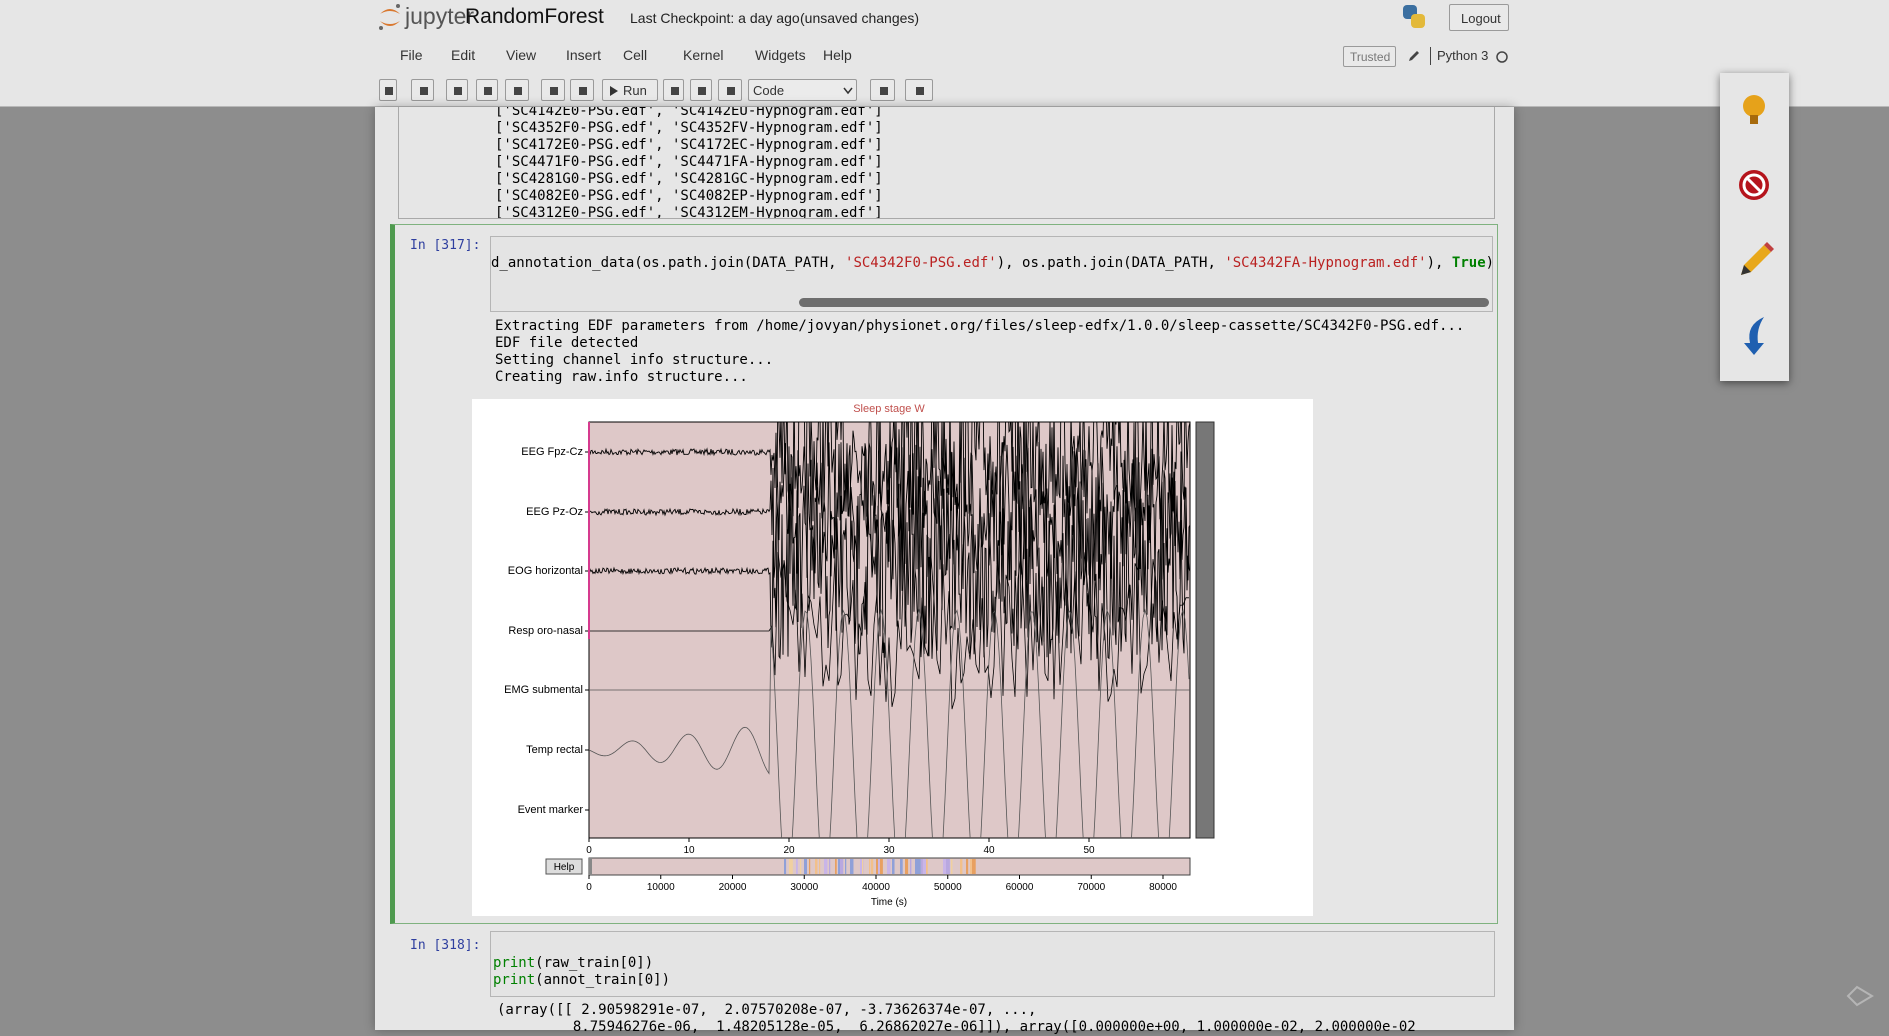 The width and height of the screenshot is (1889, 1036). What do you see at coordinates (440, 16) in the screenshot?
I see `logo-text: jupyter` at bounding box center [440, 16].